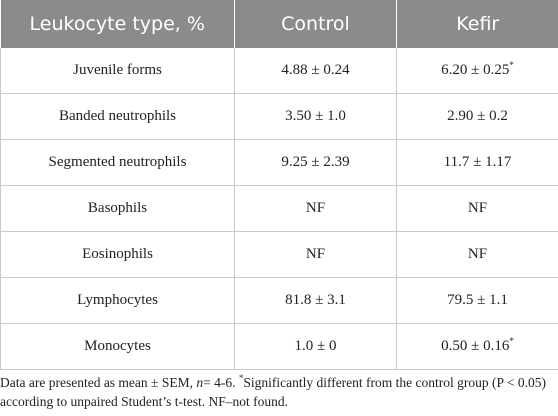 This screenshot has height=416, width=558. I want to click on cell-control: 3.50 ± 1.0, so click(315, 116).